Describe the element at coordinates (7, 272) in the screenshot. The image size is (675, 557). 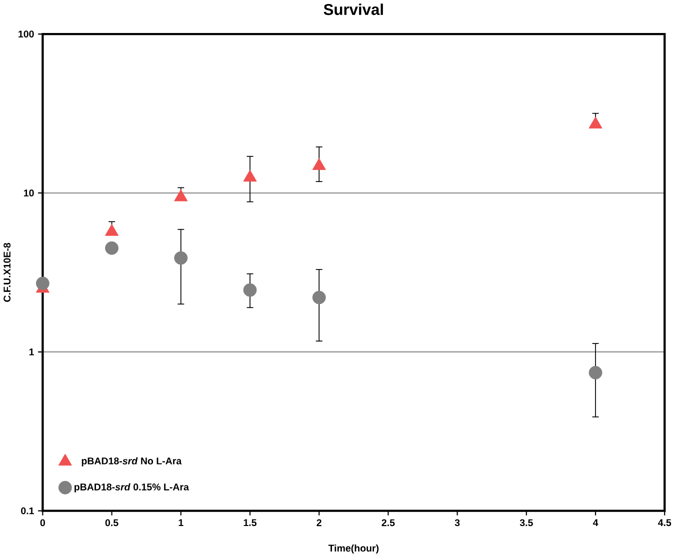
I see `y-axis-title: C.F.U.X10E-8` at that location.